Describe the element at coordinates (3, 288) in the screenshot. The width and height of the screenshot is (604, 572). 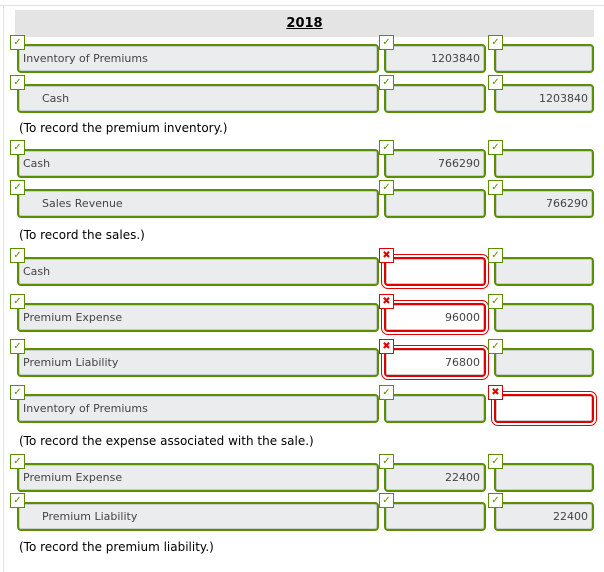
I see `left-divider` at that location.